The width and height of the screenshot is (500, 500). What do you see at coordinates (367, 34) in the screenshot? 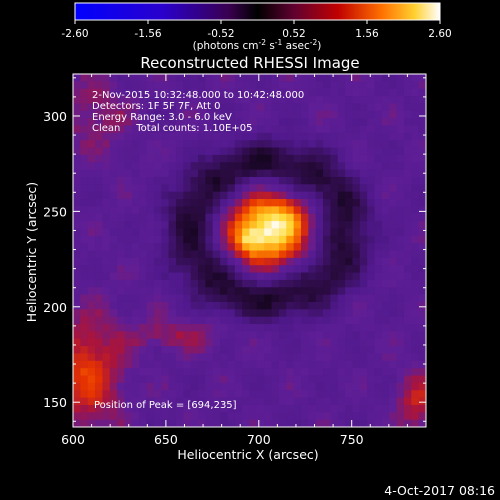
I see `colorbar-tick-label: 1.56` at bounding box center [367, 34].